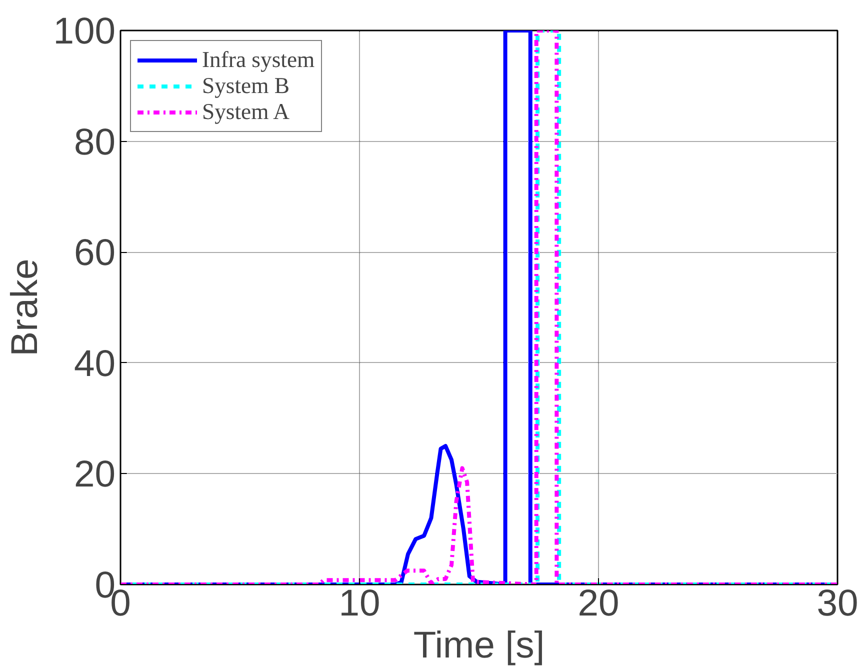 The height and width of the screenshot is (668, 867). Describe the element at coordinates (95, 141) in the screenshot. I see `y-tick-label: 80` at that location.